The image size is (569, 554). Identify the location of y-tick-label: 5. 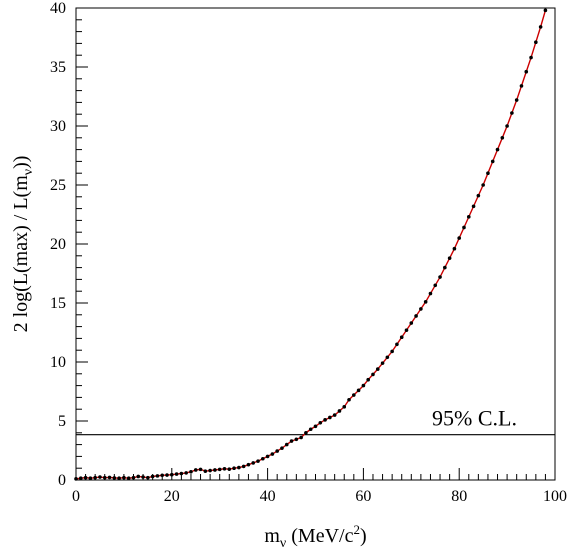
(62, 421).